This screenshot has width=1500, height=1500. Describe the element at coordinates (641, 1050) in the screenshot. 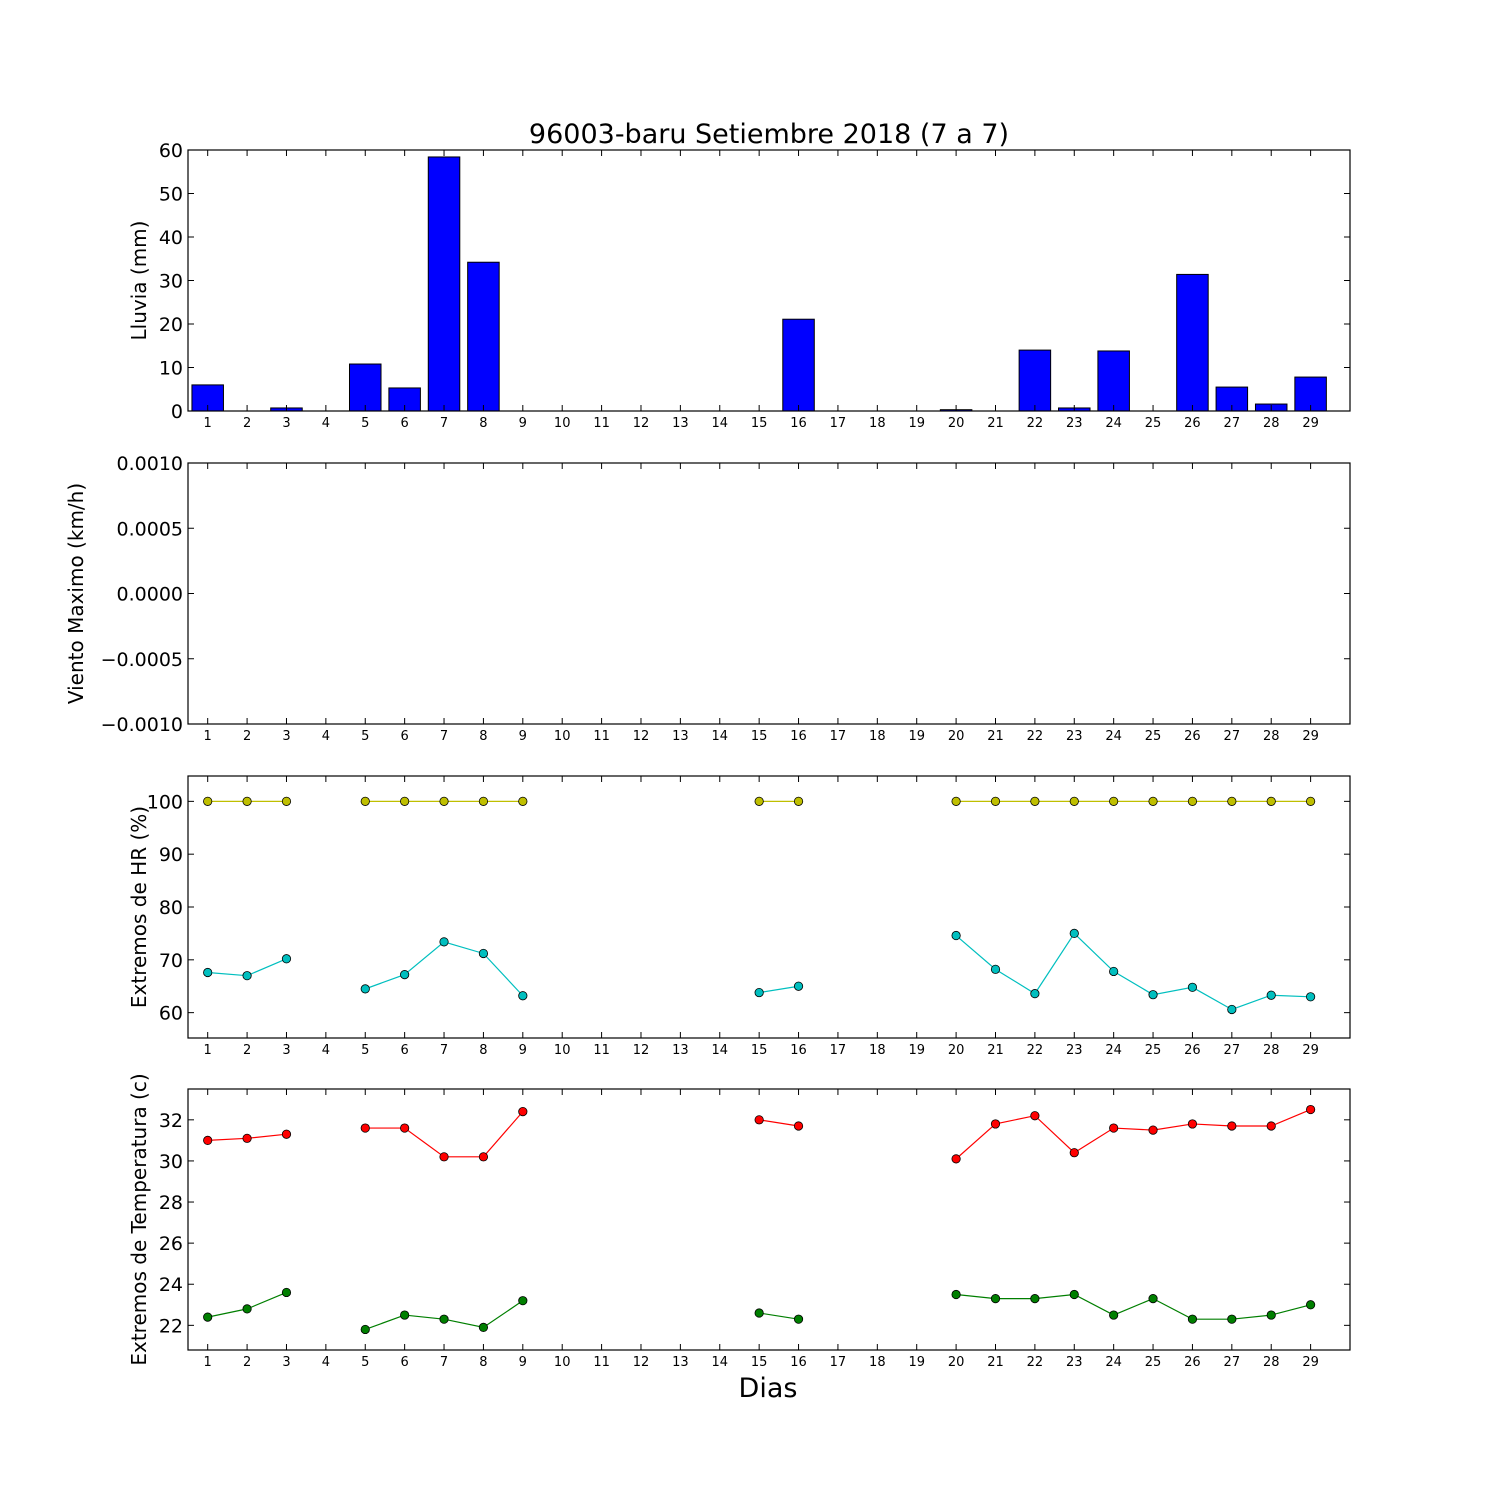

I see `x-tick-label: 12` at that location.